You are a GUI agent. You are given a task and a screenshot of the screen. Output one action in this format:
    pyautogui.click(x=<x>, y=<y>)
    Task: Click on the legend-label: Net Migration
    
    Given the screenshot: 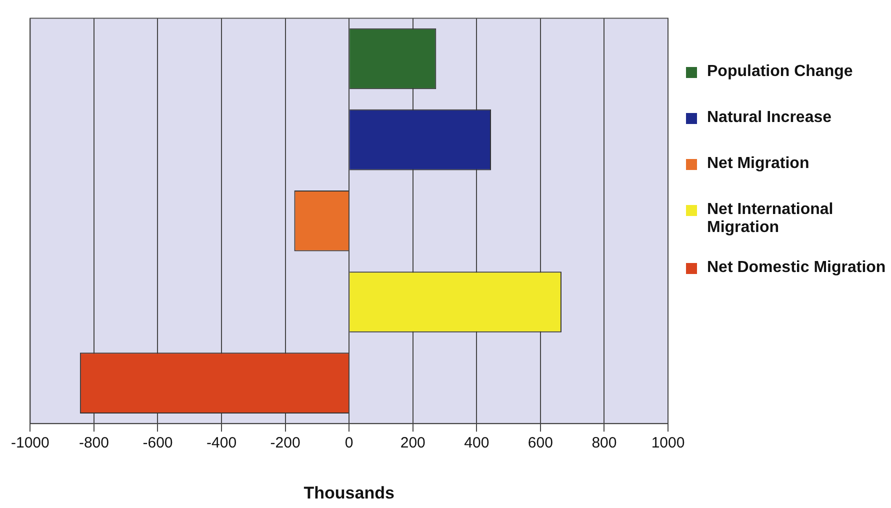 What is the action you would take?
    pyautogui.click(x=758, y=164)
    